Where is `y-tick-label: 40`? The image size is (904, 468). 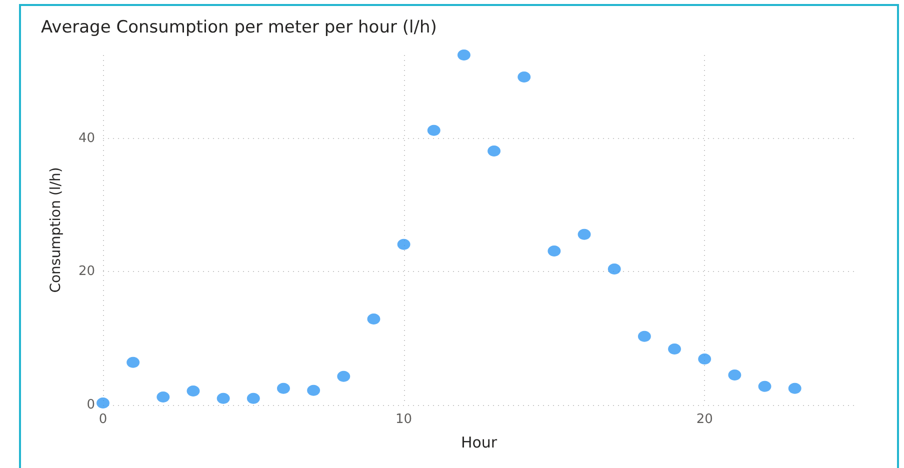 y-tick-label: 40 is located at coordinates (86, 138).